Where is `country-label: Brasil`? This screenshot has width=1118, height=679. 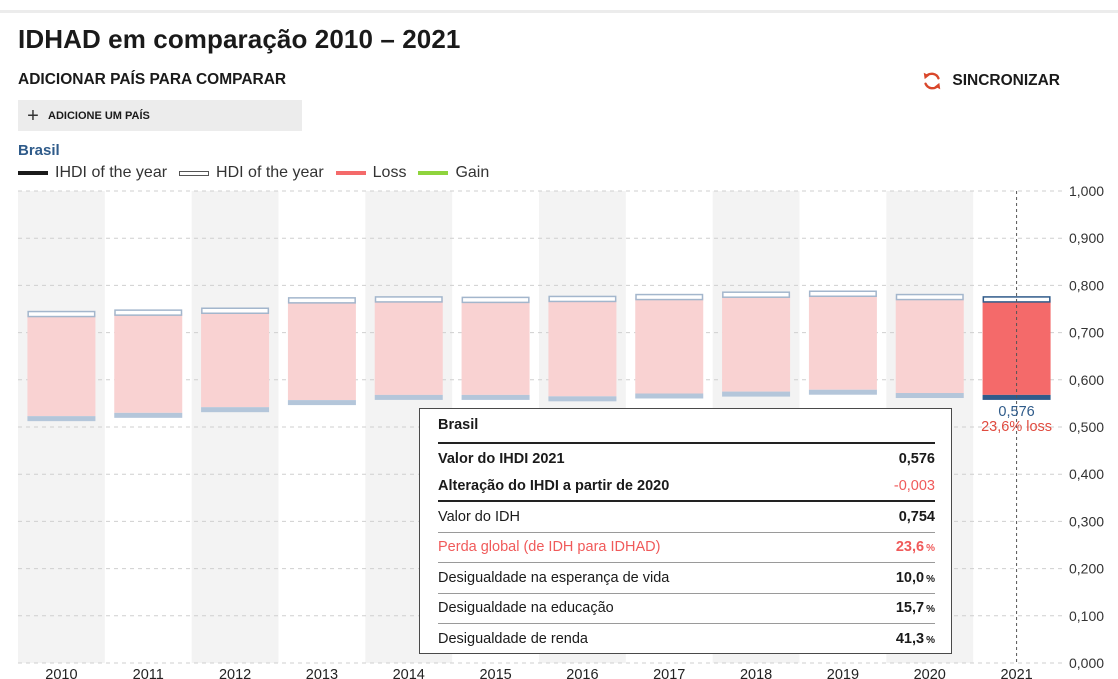 country-label: Brasil is located at coordinates (39, 150).